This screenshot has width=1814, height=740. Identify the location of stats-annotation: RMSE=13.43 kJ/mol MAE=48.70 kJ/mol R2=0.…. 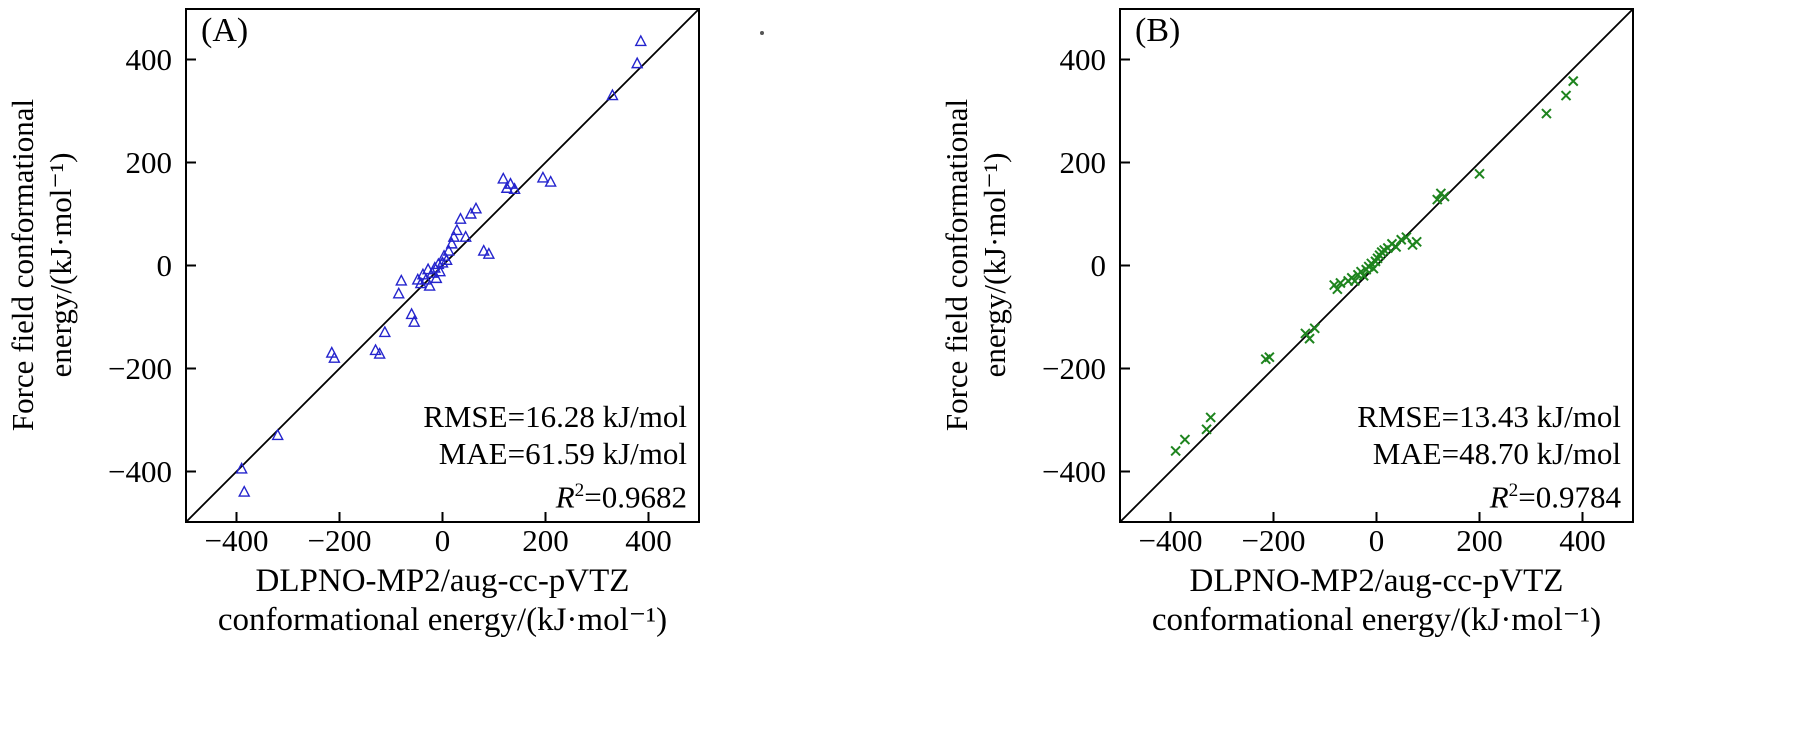
(1489, 456).